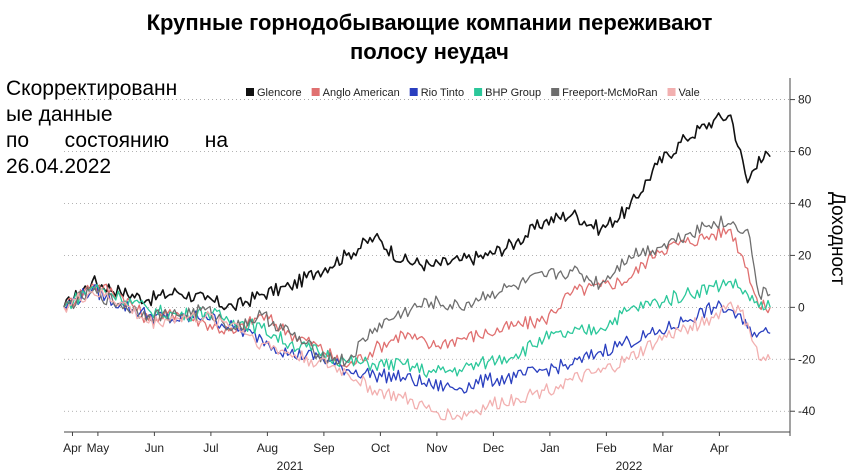 Image resolution: width=859 pixels, height=476 pixels. I want to click on x-tick-label: Jun, so click(154, 448).